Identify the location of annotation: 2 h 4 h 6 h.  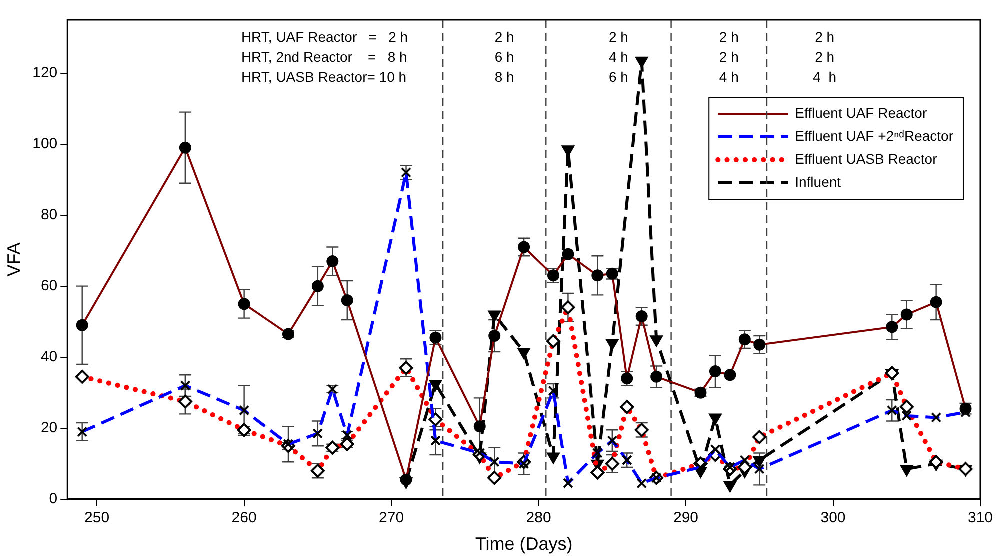
(618, 57).